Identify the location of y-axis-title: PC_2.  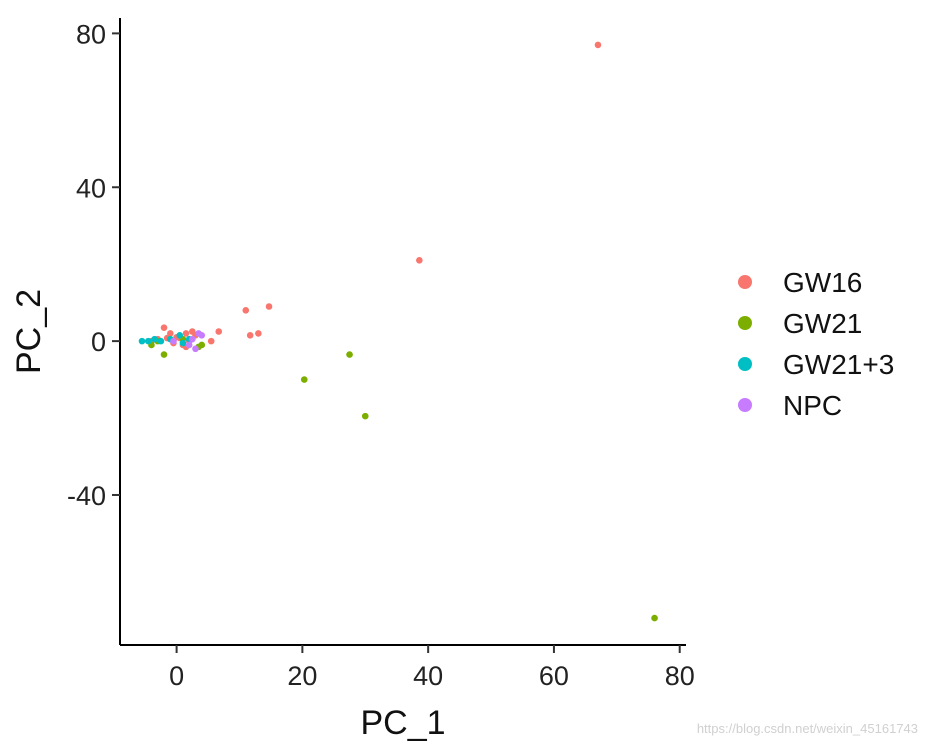
(29, 331).